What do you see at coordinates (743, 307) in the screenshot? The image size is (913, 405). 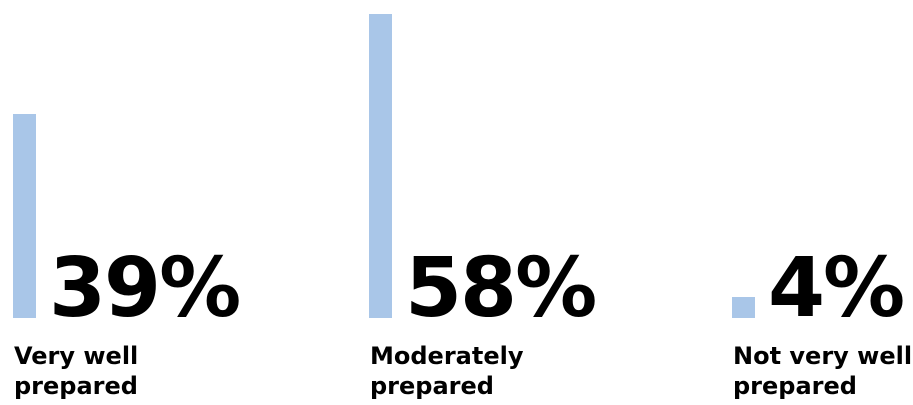 I see `bar-not-very-well-prepared` at bounding box center [743, 307].